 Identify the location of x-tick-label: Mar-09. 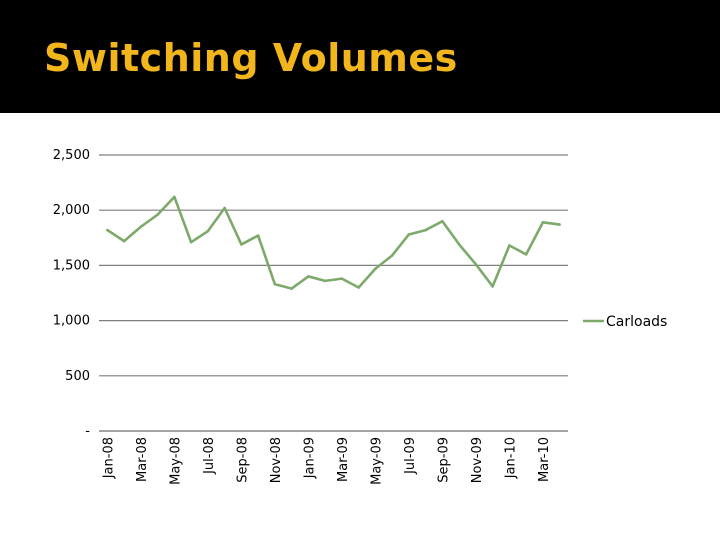
(343, 459).